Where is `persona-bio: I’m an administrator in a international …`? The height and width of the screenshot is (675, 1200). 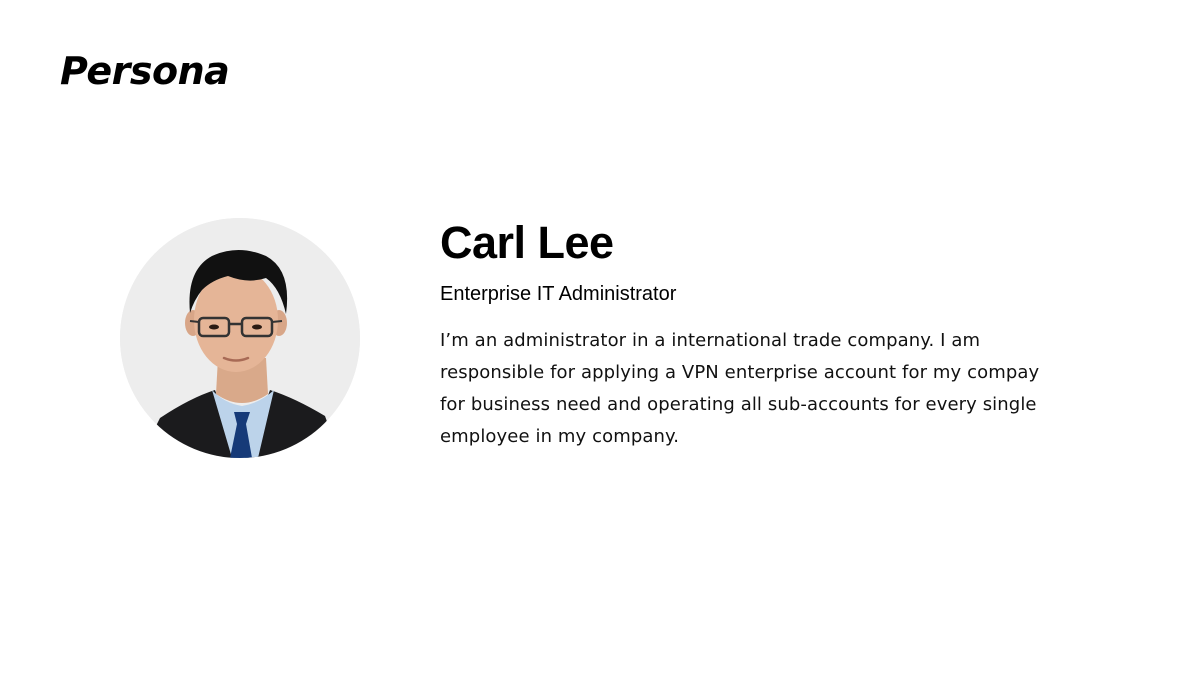 persona-bio: I’m an administrator in a international … is located at coordinates (740, 388).